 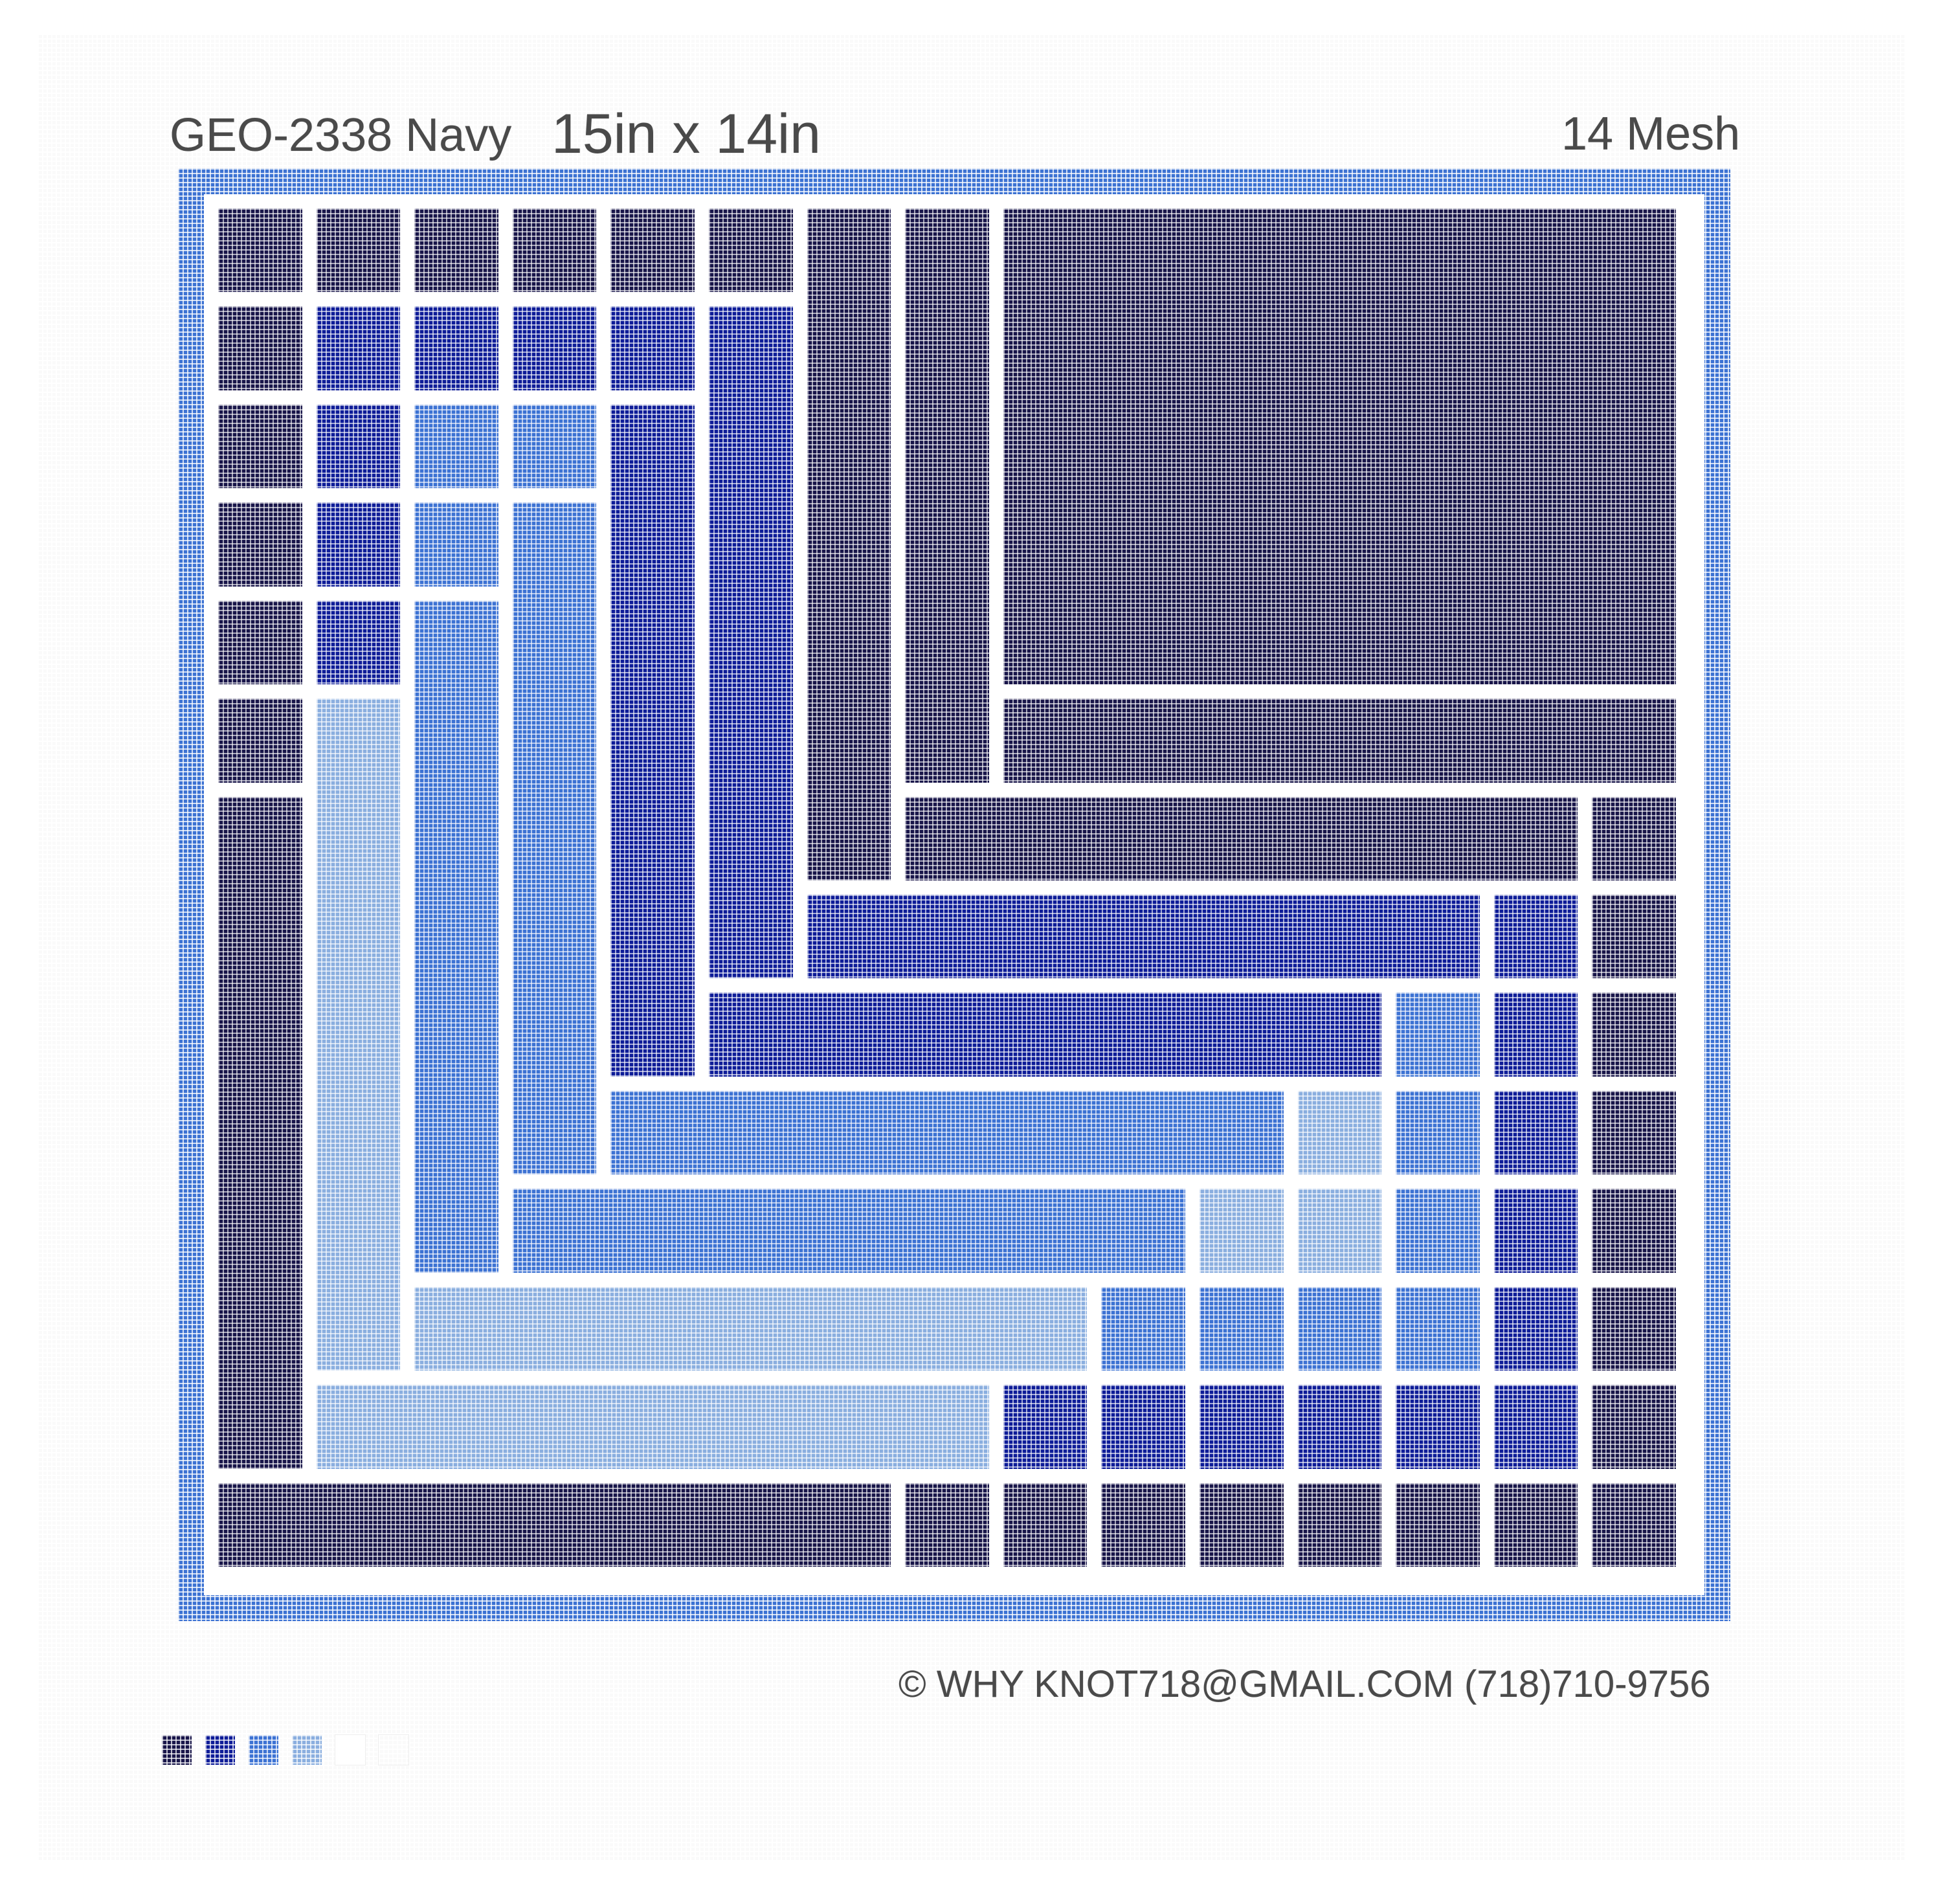 I want to click on design-size-label: 15in x 14in, so click(x=686, y=134).